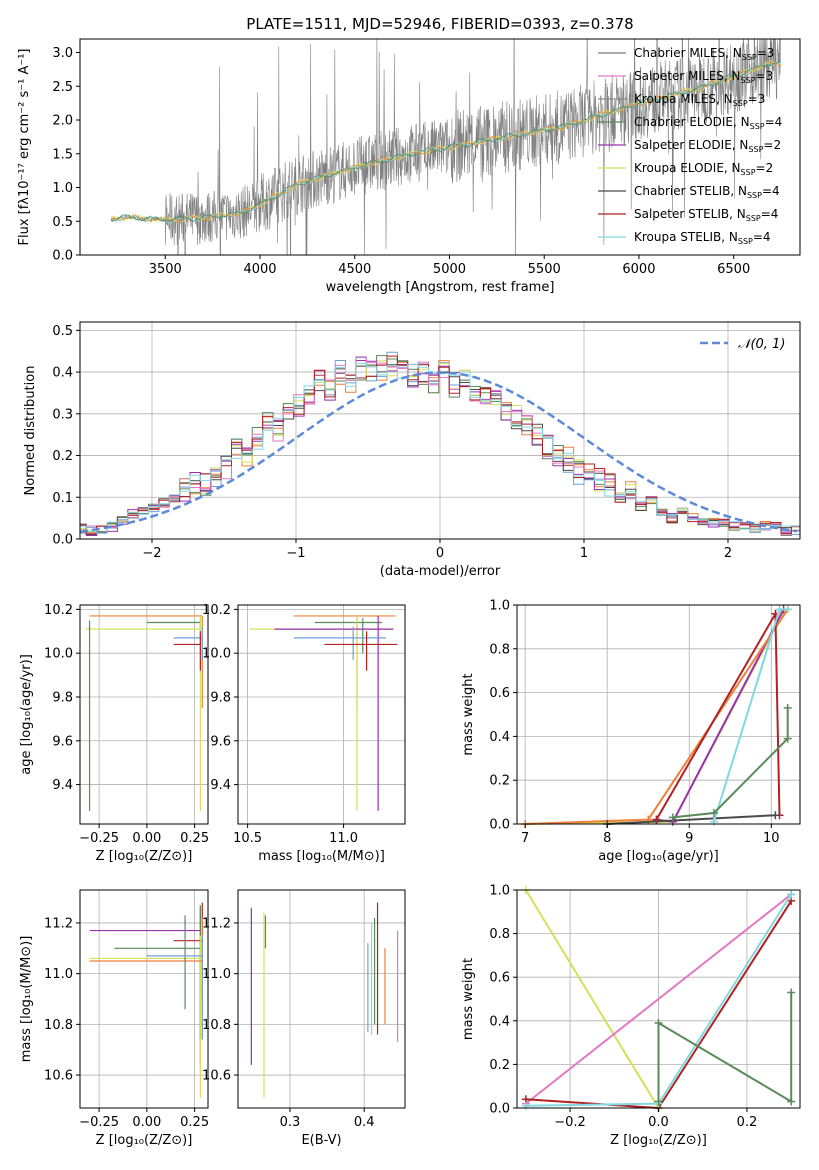  I want to click on x-tick-label: 6500, so click(733, 269).